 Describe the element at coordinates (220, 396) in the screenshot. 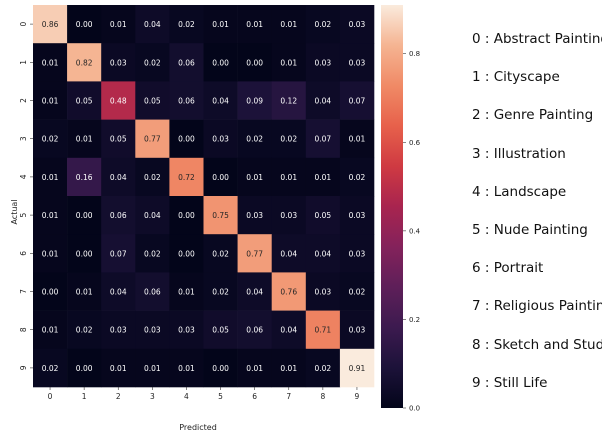

I see `x-tick-label: 5` at that location.